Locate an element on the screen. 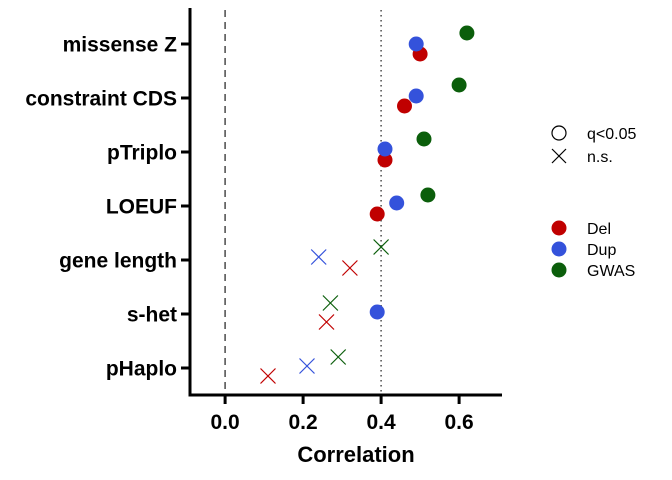 Image resolution: width=672 pixels, height=480 pixels. x-tick-label: 0.6 is located at coordinates (458, 422).